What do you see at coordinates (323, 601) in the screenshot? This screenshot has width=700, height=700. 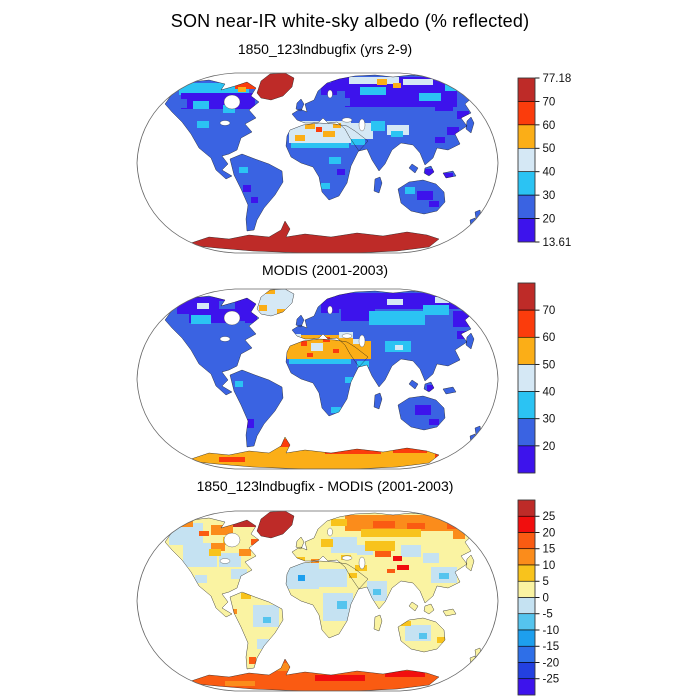 I see `coastlines` at bounding box center [323, 601].